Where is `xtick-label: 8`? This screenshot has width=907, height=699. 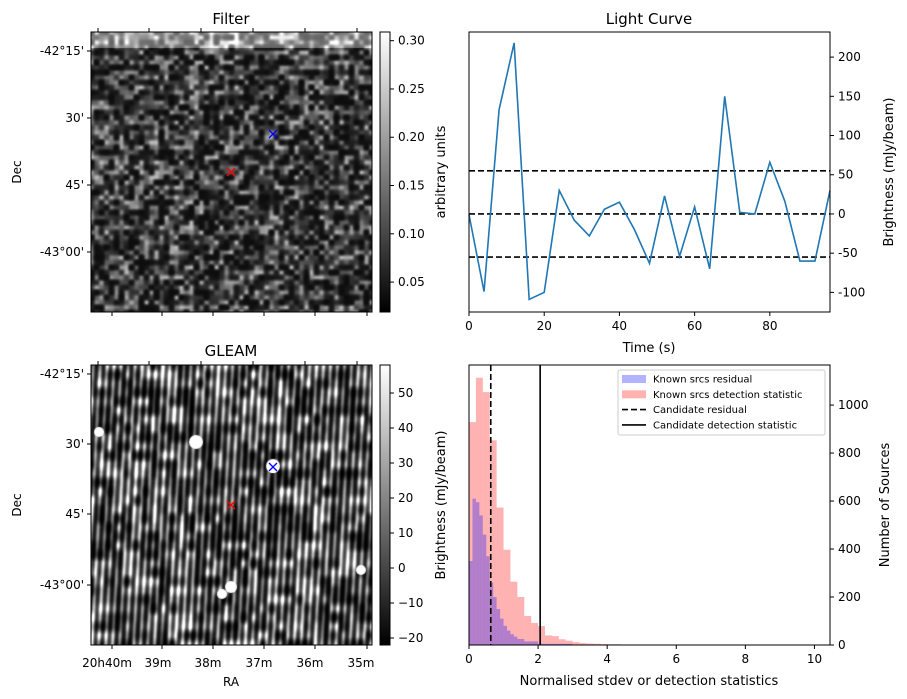 xtick-label: 8 is located at coordinates (746, 659).